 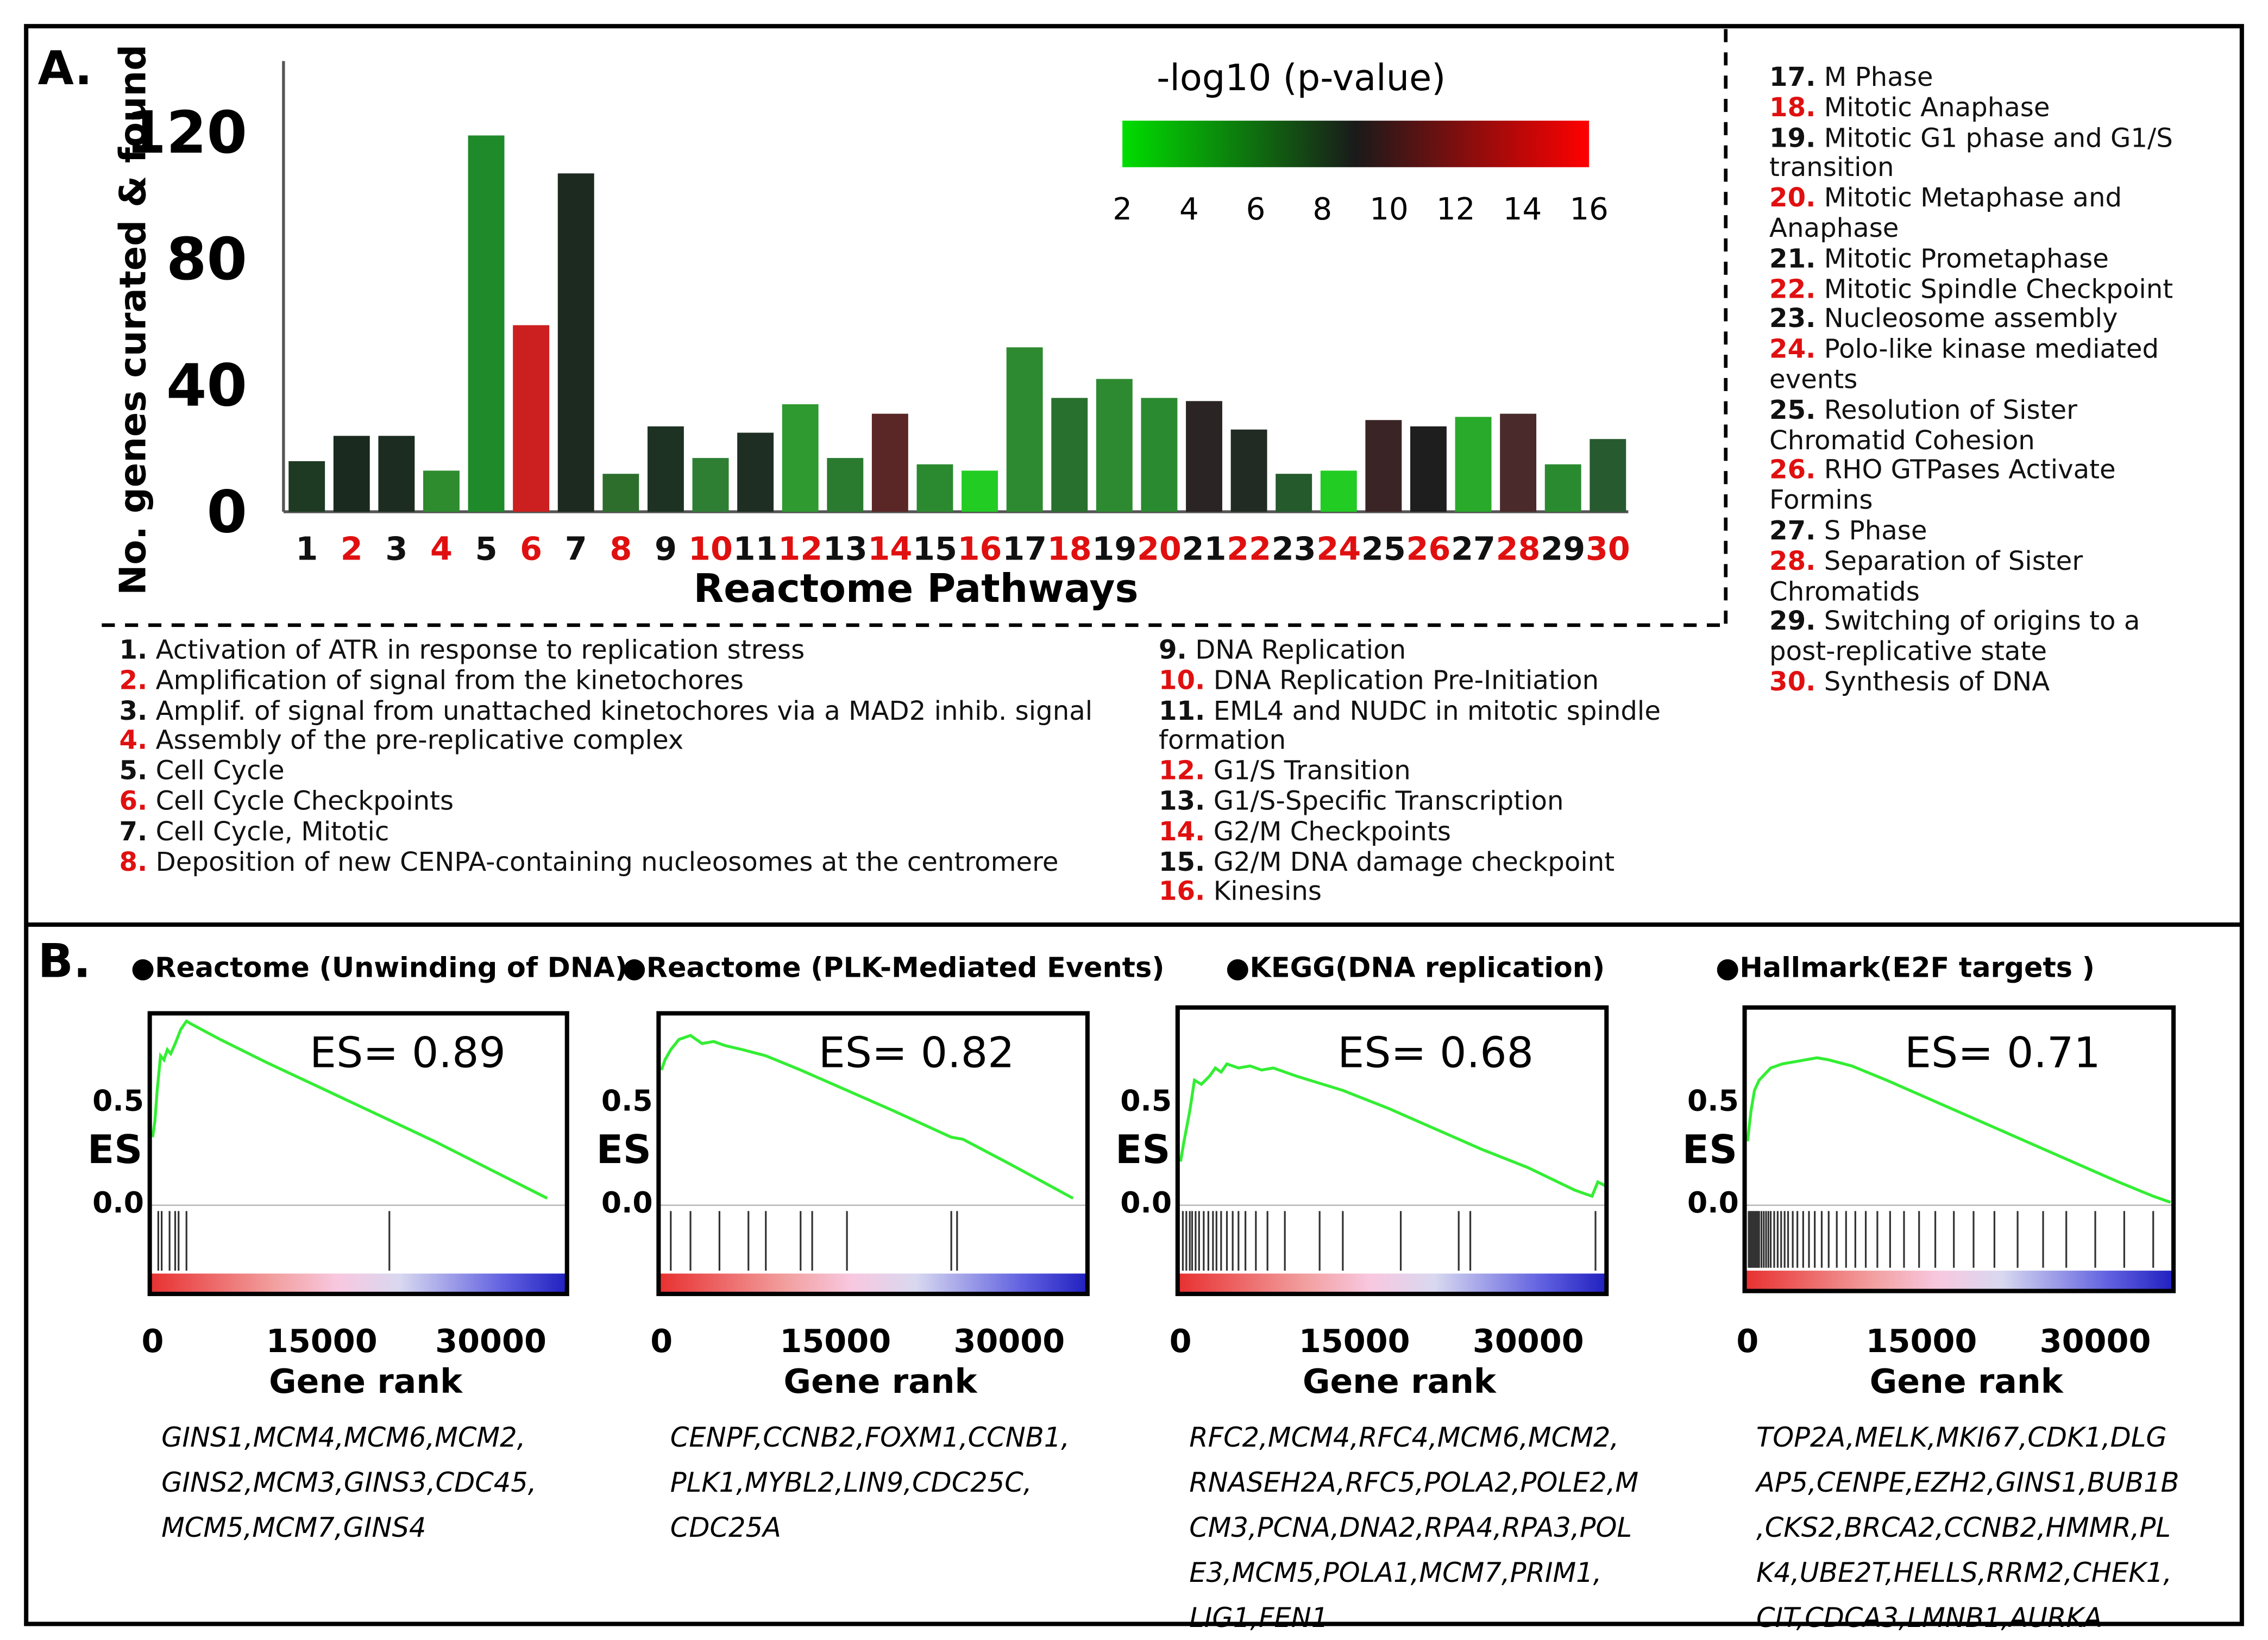 What do you see at coordinates (133, 772) in the screenshot?
I see `legend-number: 5.` at bounding box center [133, 772].